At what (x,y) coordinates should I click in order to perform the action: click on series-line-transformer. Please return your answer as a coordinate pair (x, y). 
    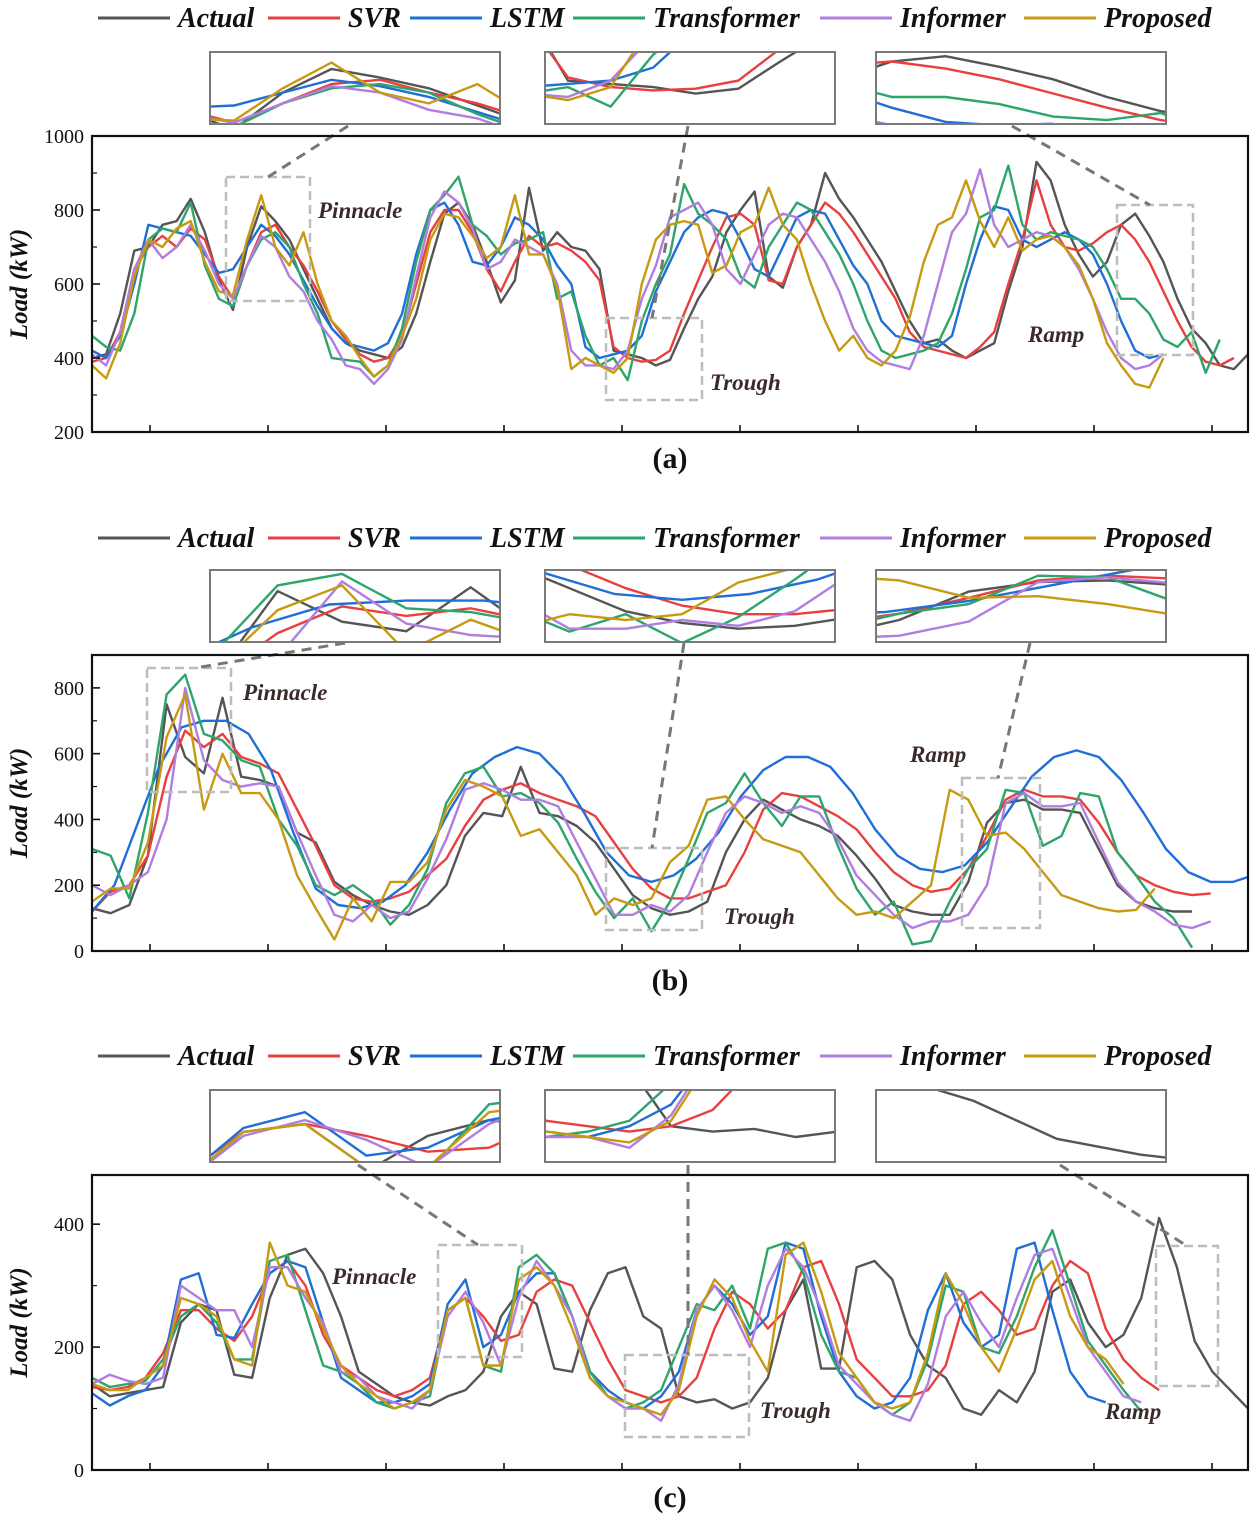
    Looking at the image, I should click on (617, 1322).